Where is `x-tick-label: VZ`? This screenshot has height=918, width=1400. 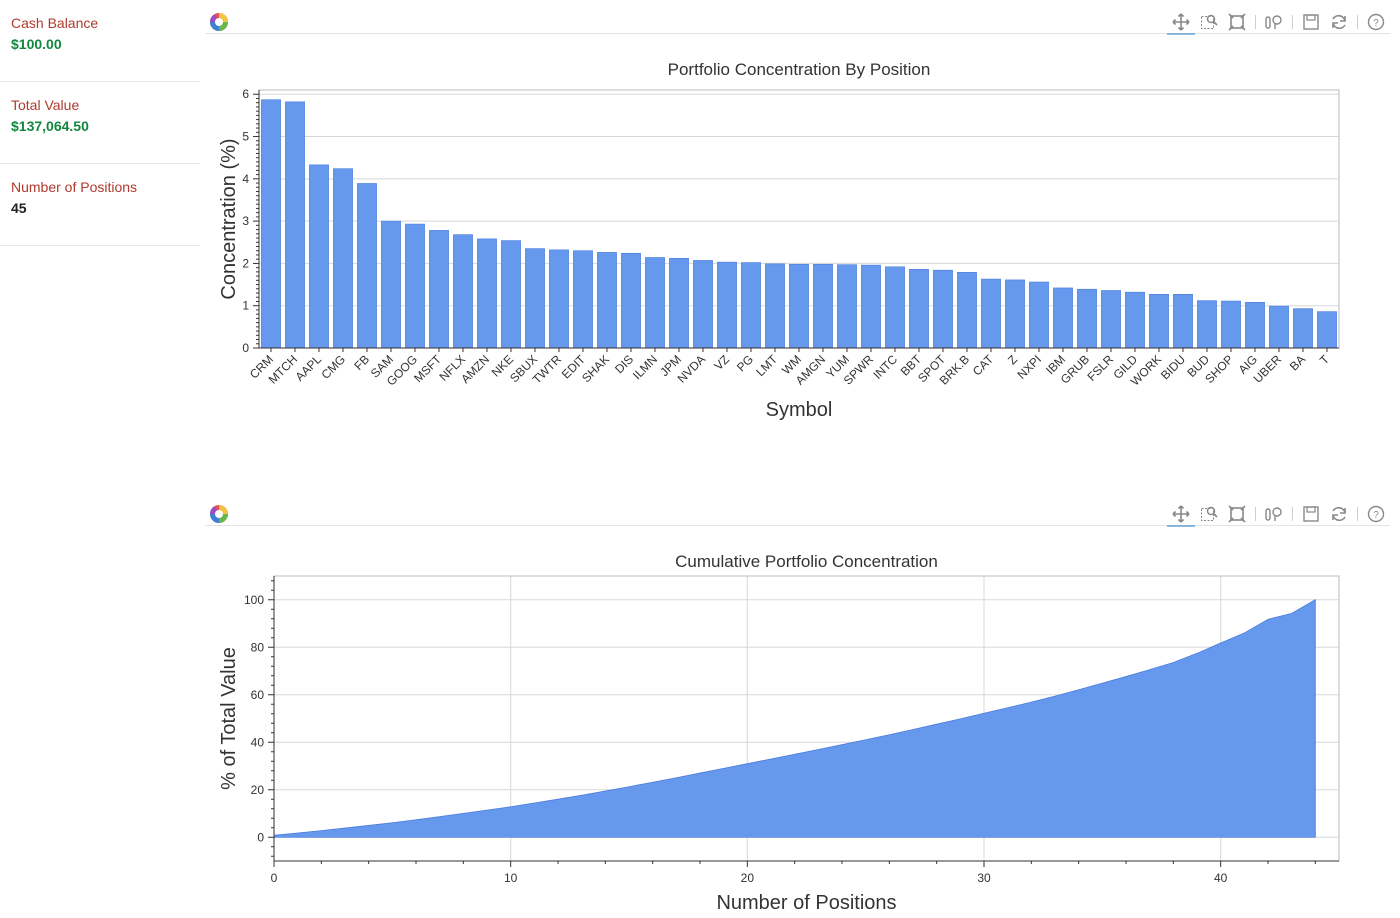
x-tick-label: VZ is located at coordinates (721, 362).